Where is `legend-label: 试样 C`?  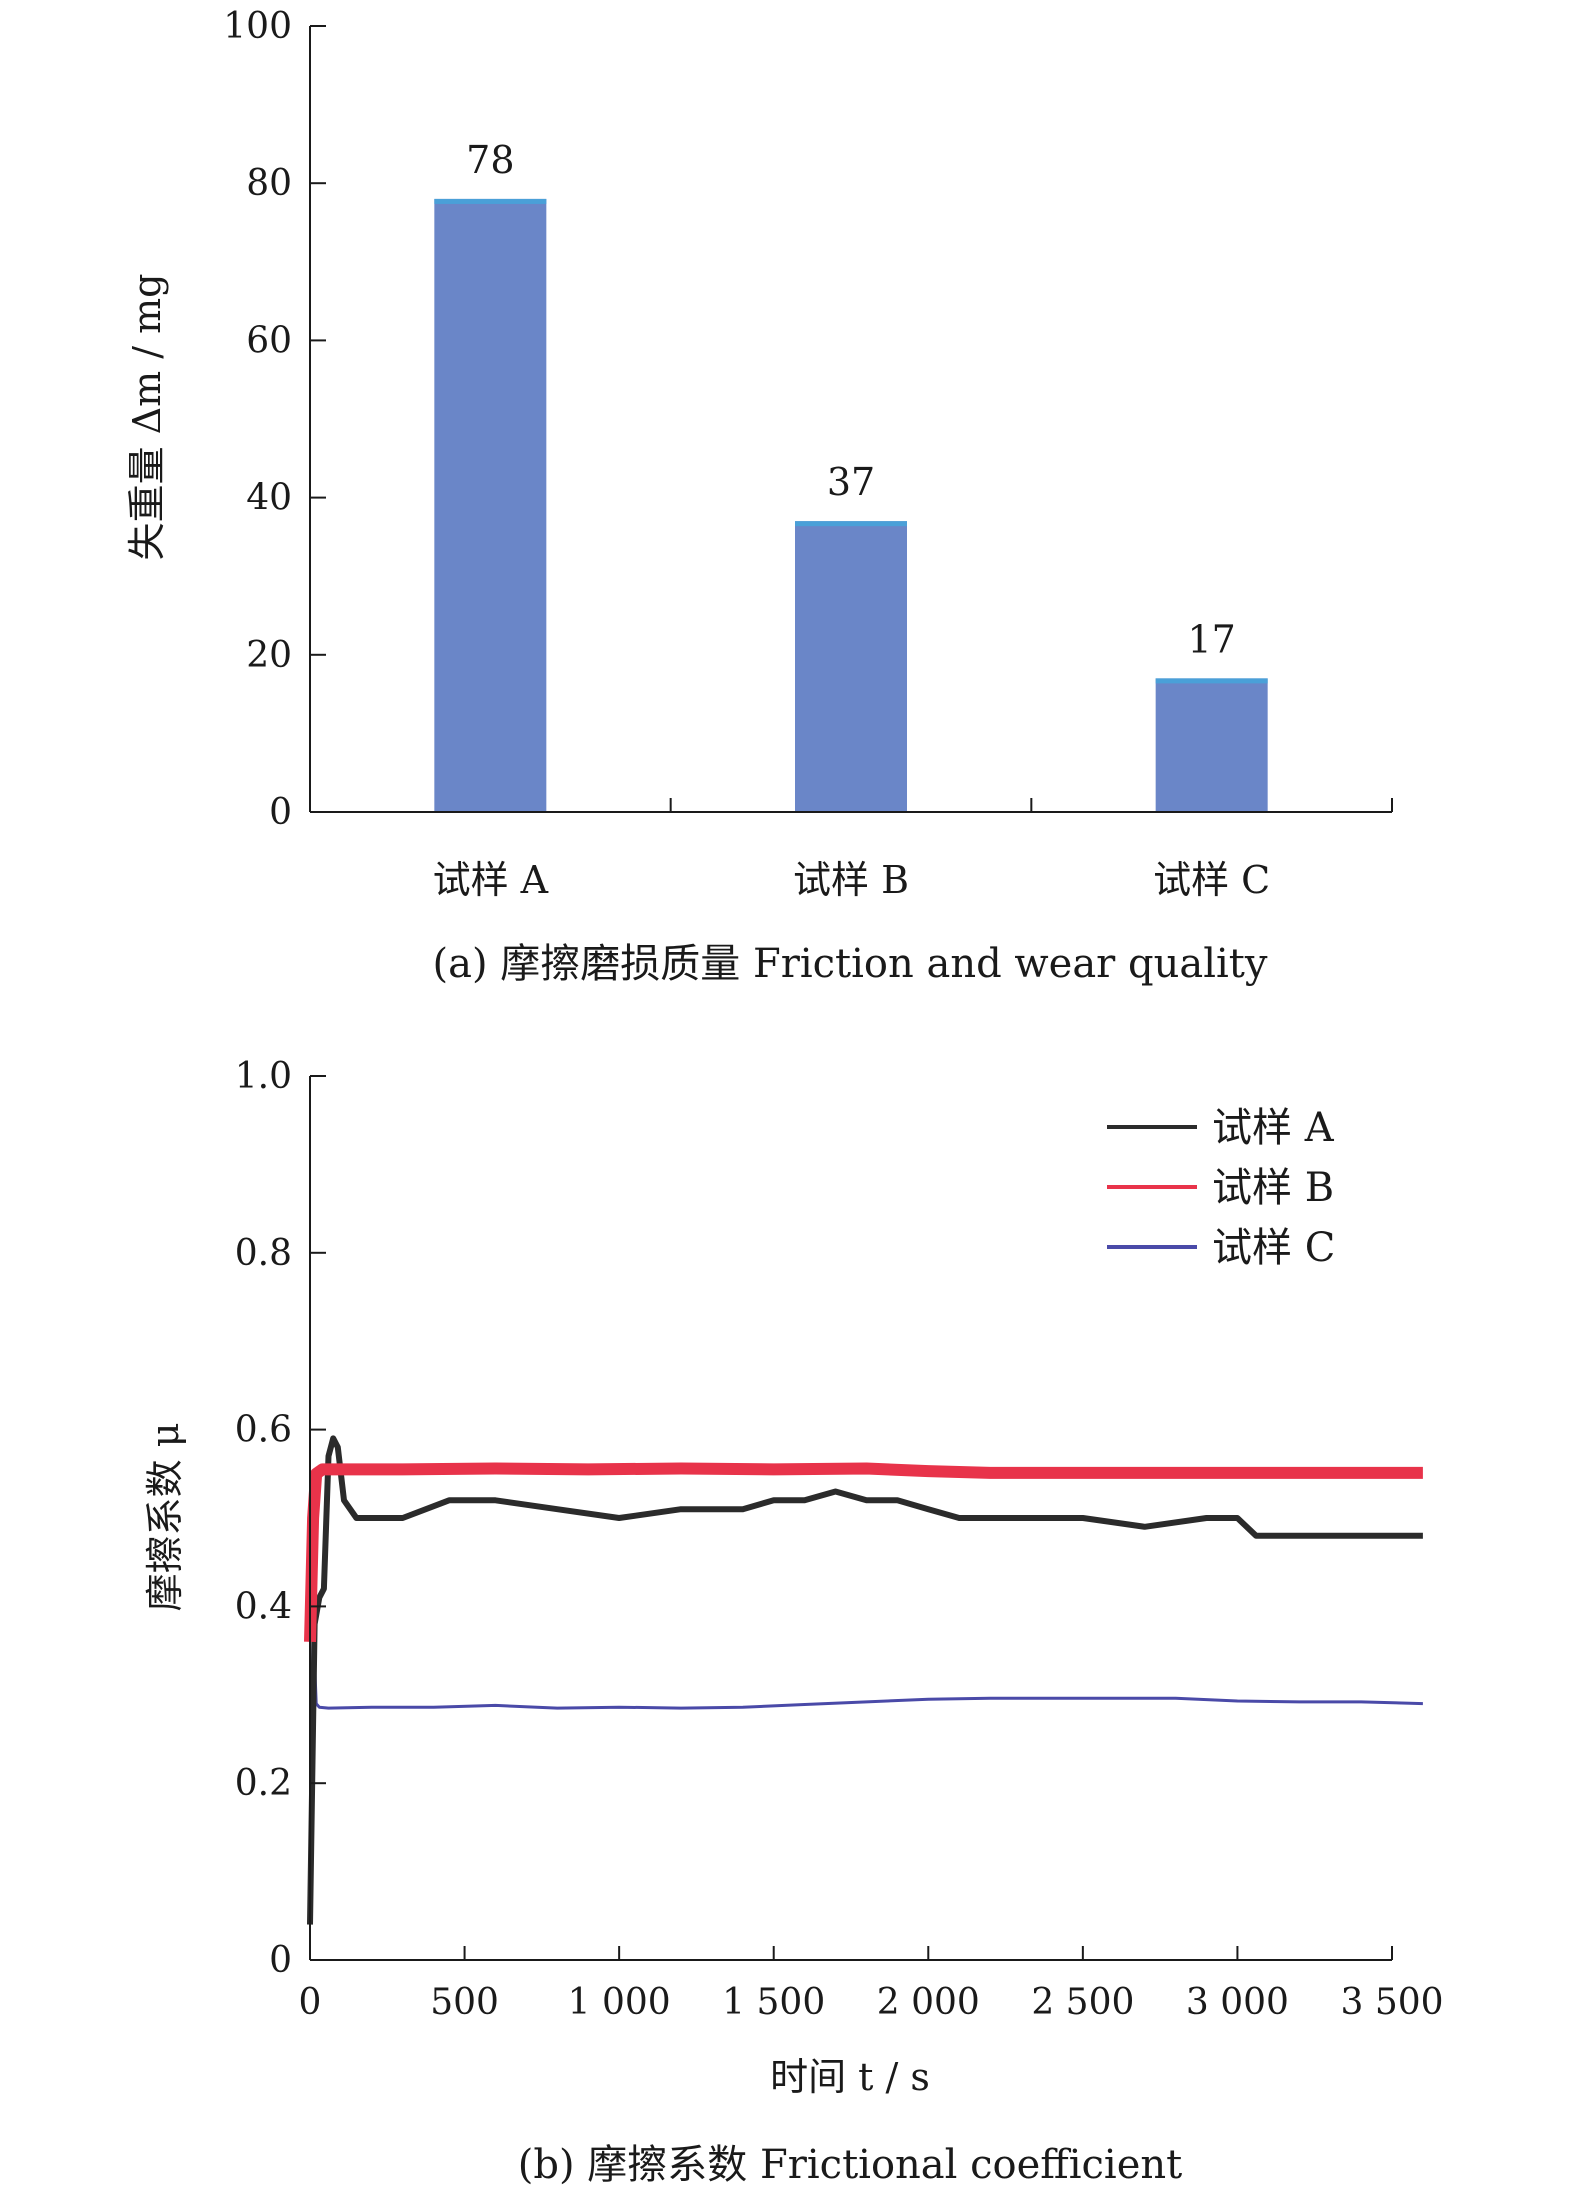
legend-label: 试样 C is located at coordinates (1273, 1248).